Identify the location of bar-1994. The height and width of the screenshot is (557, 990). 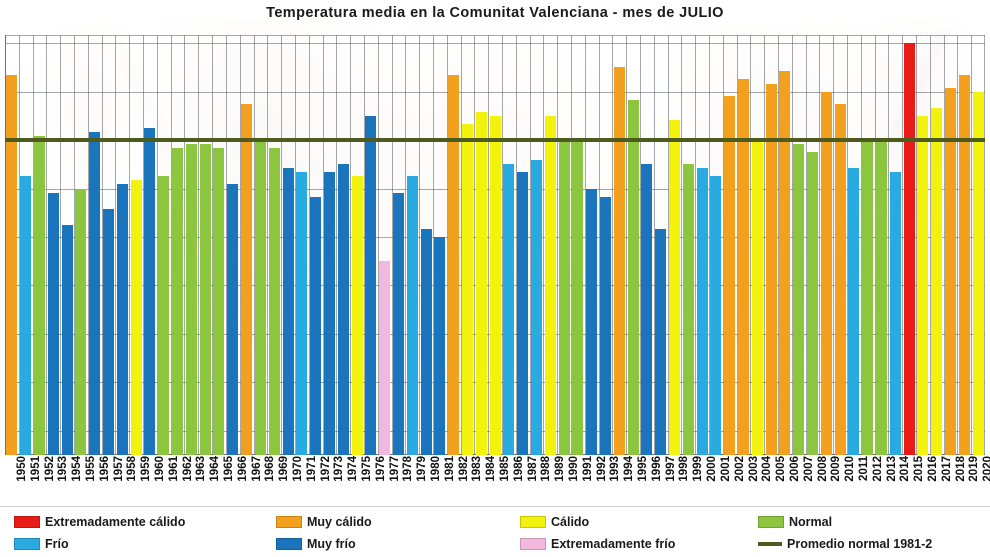
(619, 261).